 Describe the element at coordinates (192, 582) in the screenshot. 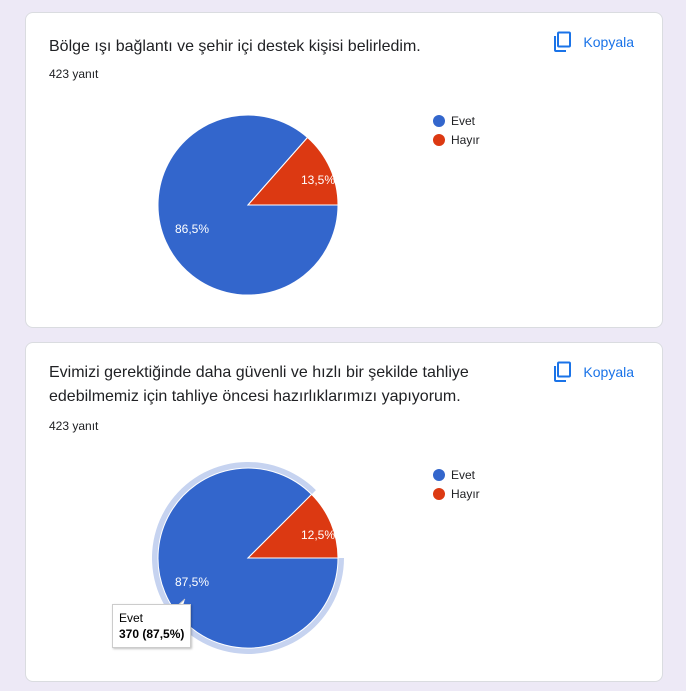

I see `slice-label-evet: 87,5%` at that location.